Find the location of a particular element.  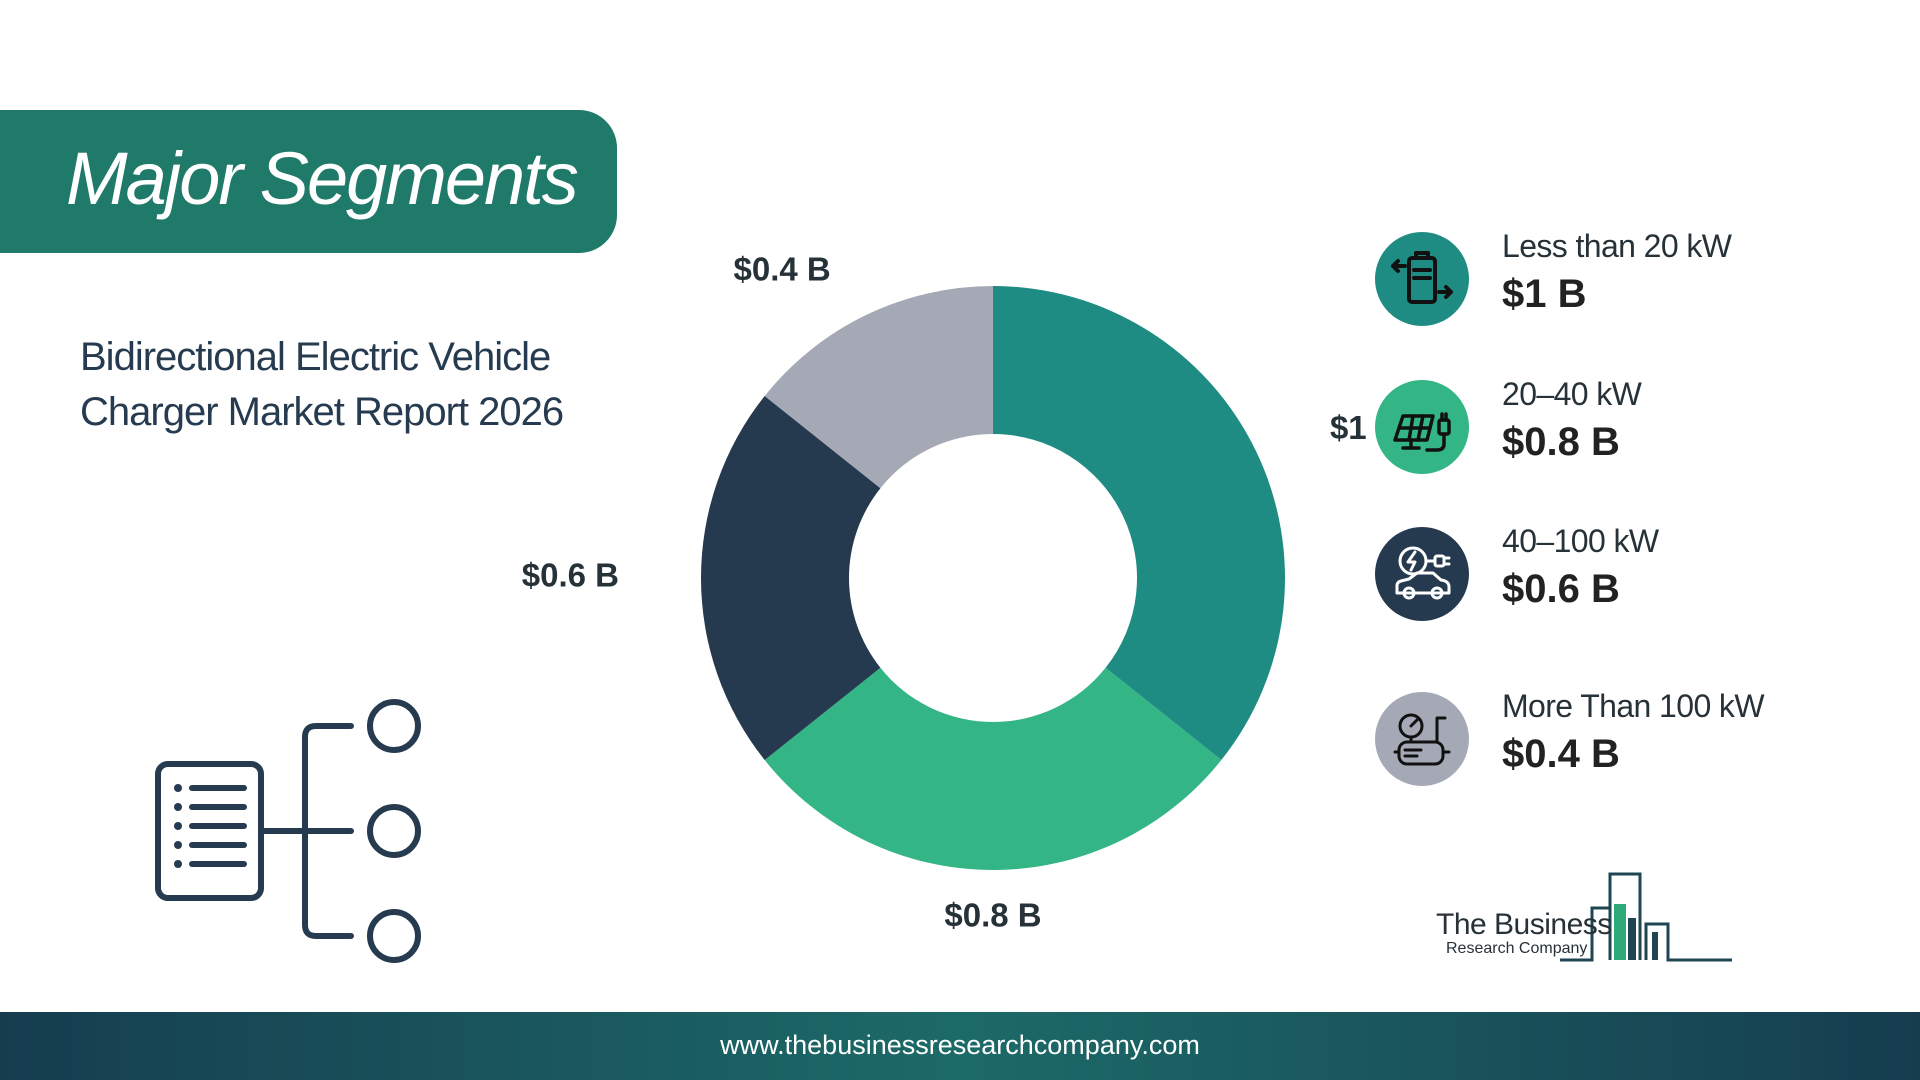

legend-label: 40–100 kW is located at coordinates (1580, 541).